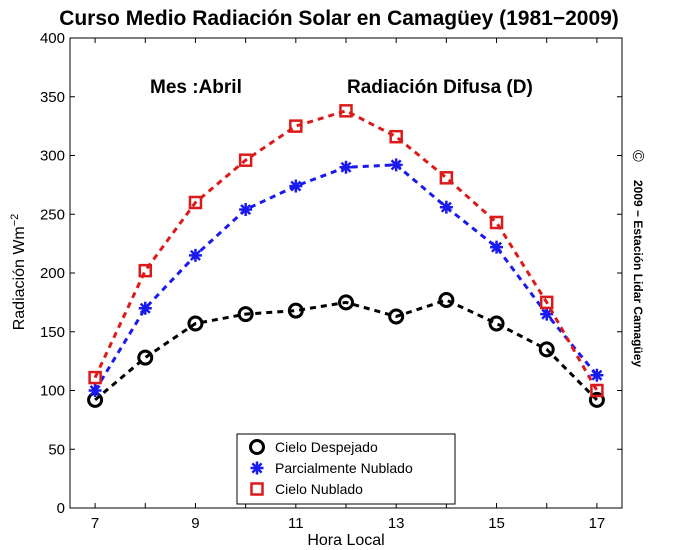 The image size is (678, 550). What do you see at coordinates (196, 87) in the screenshot?
I see `annotation-month: Mes :Abril` at bounding box center [196, 87].